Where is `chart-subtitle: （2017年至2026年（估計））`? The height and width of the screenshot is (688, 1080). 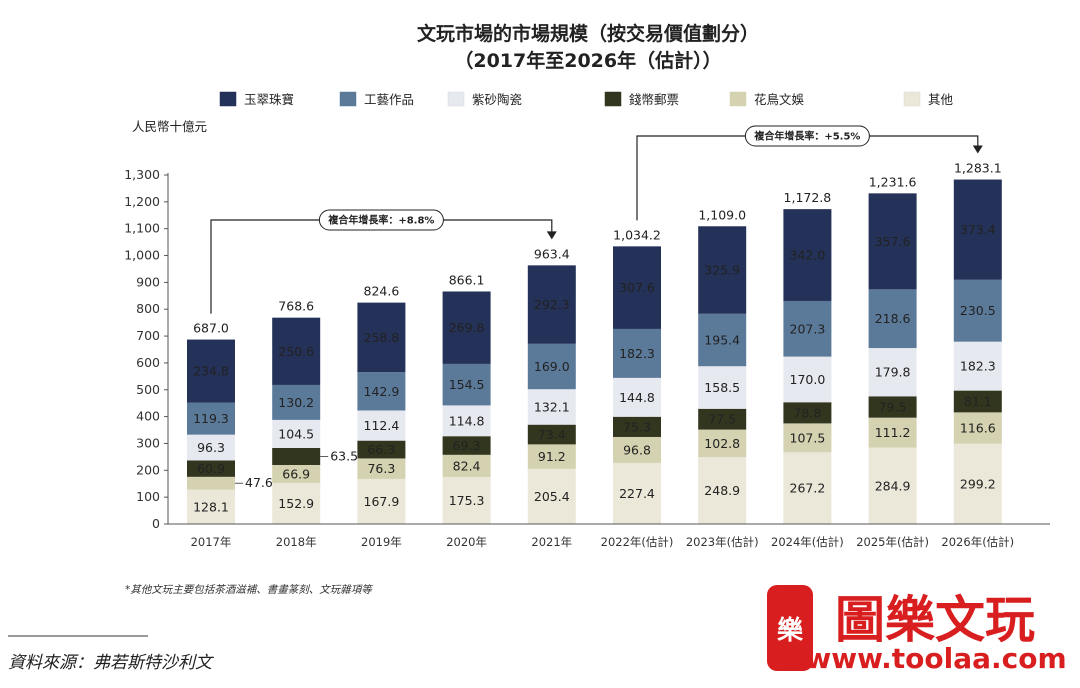 chart-subtitle: （2017年至2026年（估計）） is located at coordinates (587, 60).